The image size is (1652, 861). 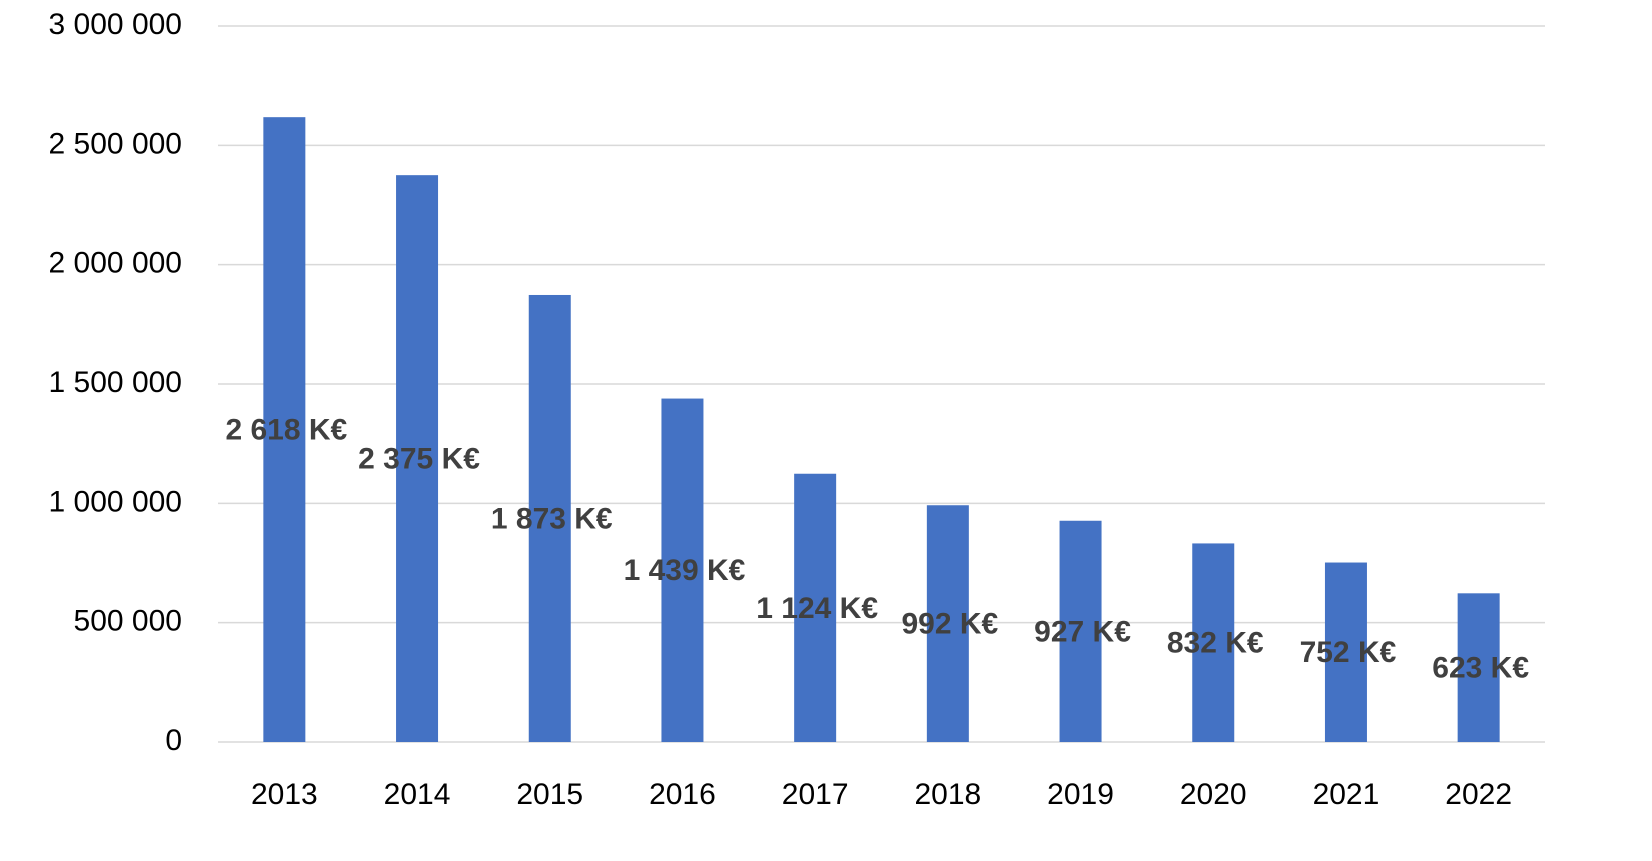 What do you see at coordinates (115, 263) in the screenshot?
I see `y-tick-label: 2 000 000` at bounding box center [115, 263].